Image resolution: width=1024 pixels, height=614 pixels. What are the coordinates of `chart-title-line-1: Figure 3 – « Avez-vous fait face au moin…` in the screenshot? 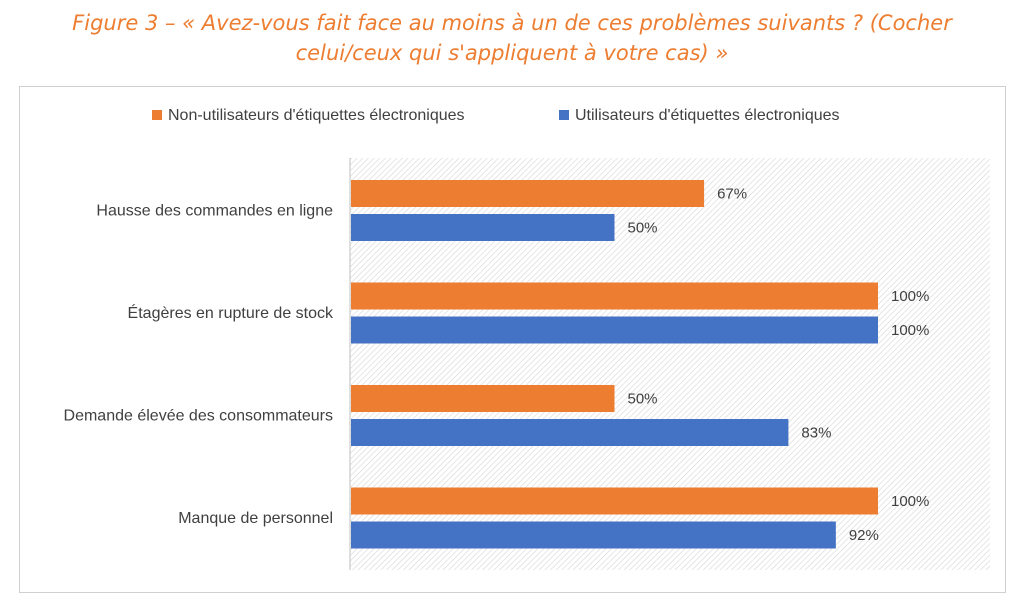 It's located at (512, 23).